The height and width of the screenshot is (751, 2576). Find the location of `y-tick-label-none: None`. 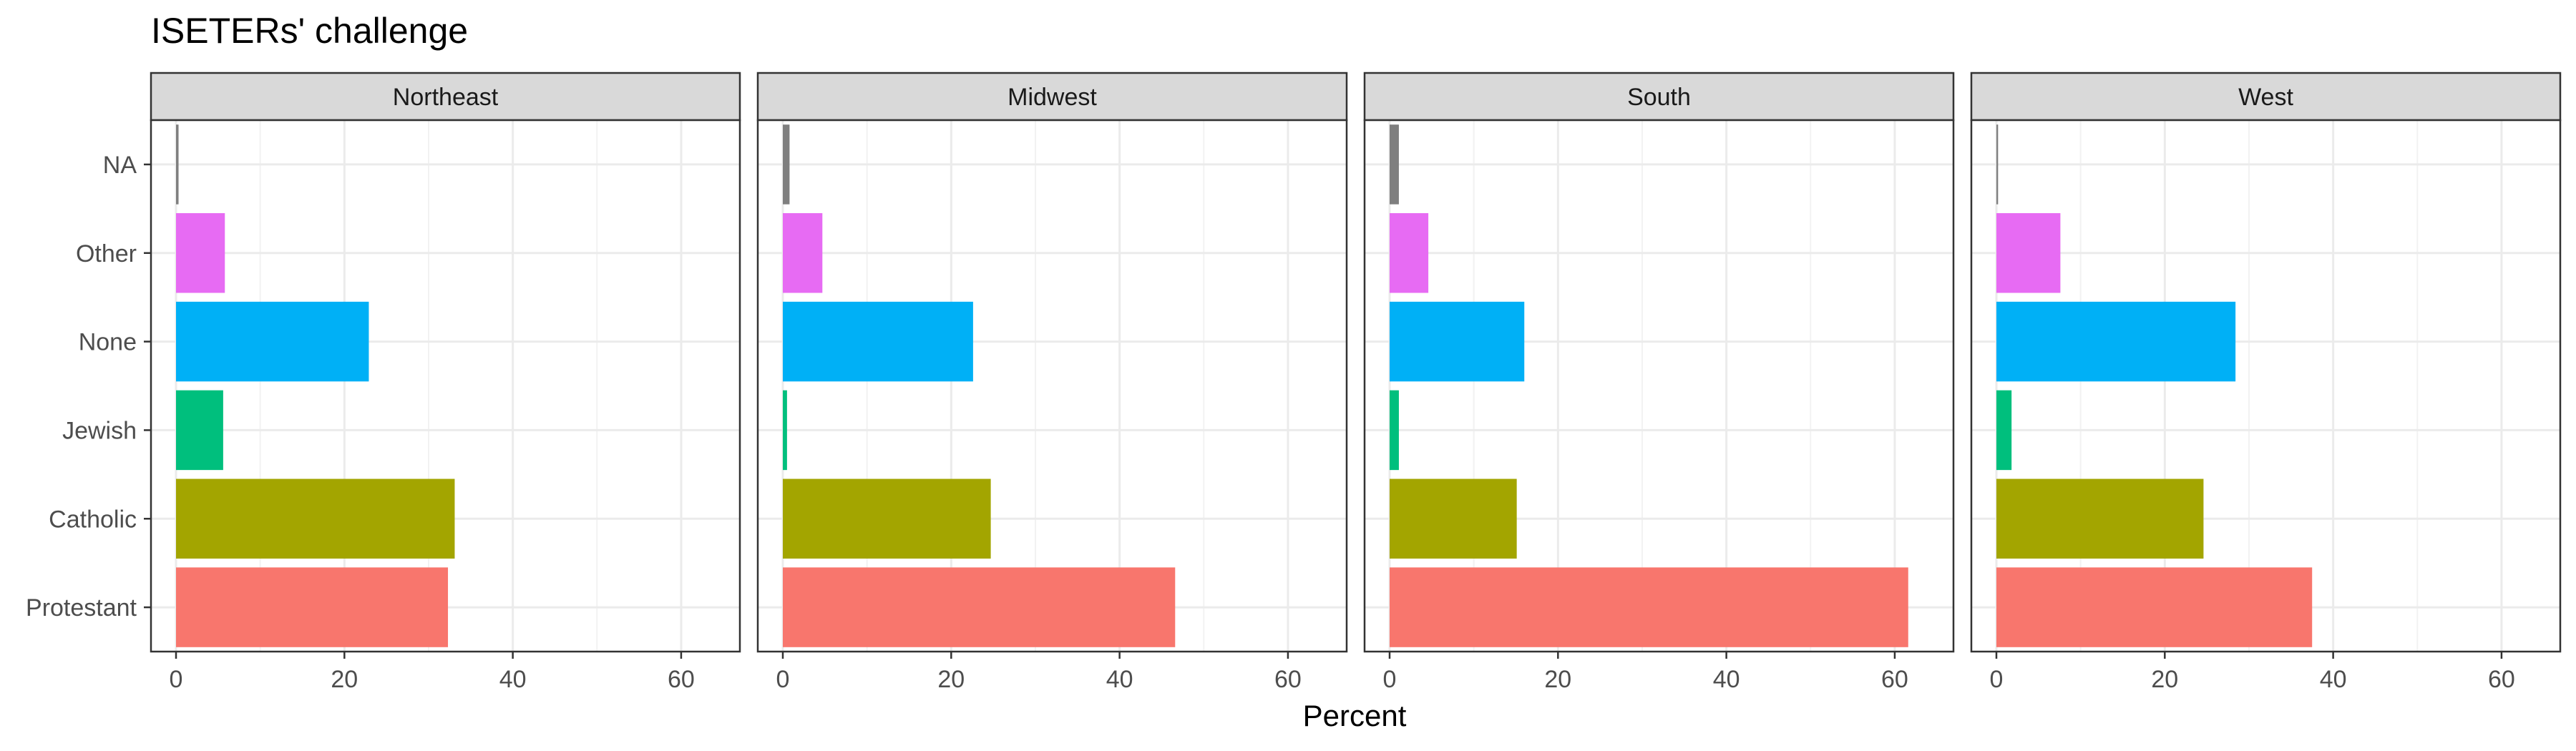

y-tick-label-none: None is located at coordinates (108, 342).